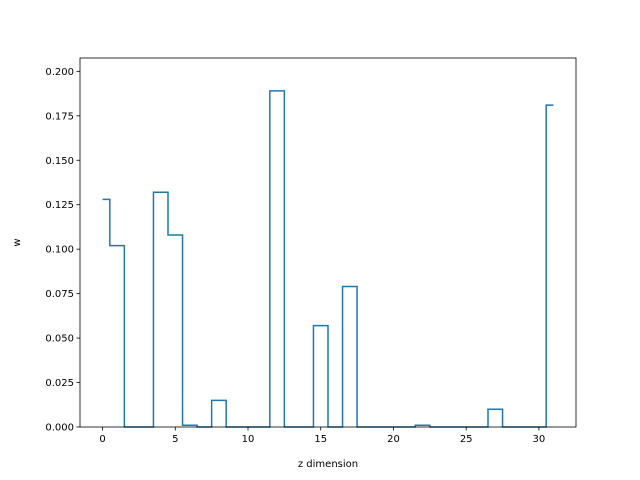 The width and height of the screenshot is (640, 480). Describe the element at coordinates (539, 439) in the screenshot. I see `x-tick-label: 30` at that location.